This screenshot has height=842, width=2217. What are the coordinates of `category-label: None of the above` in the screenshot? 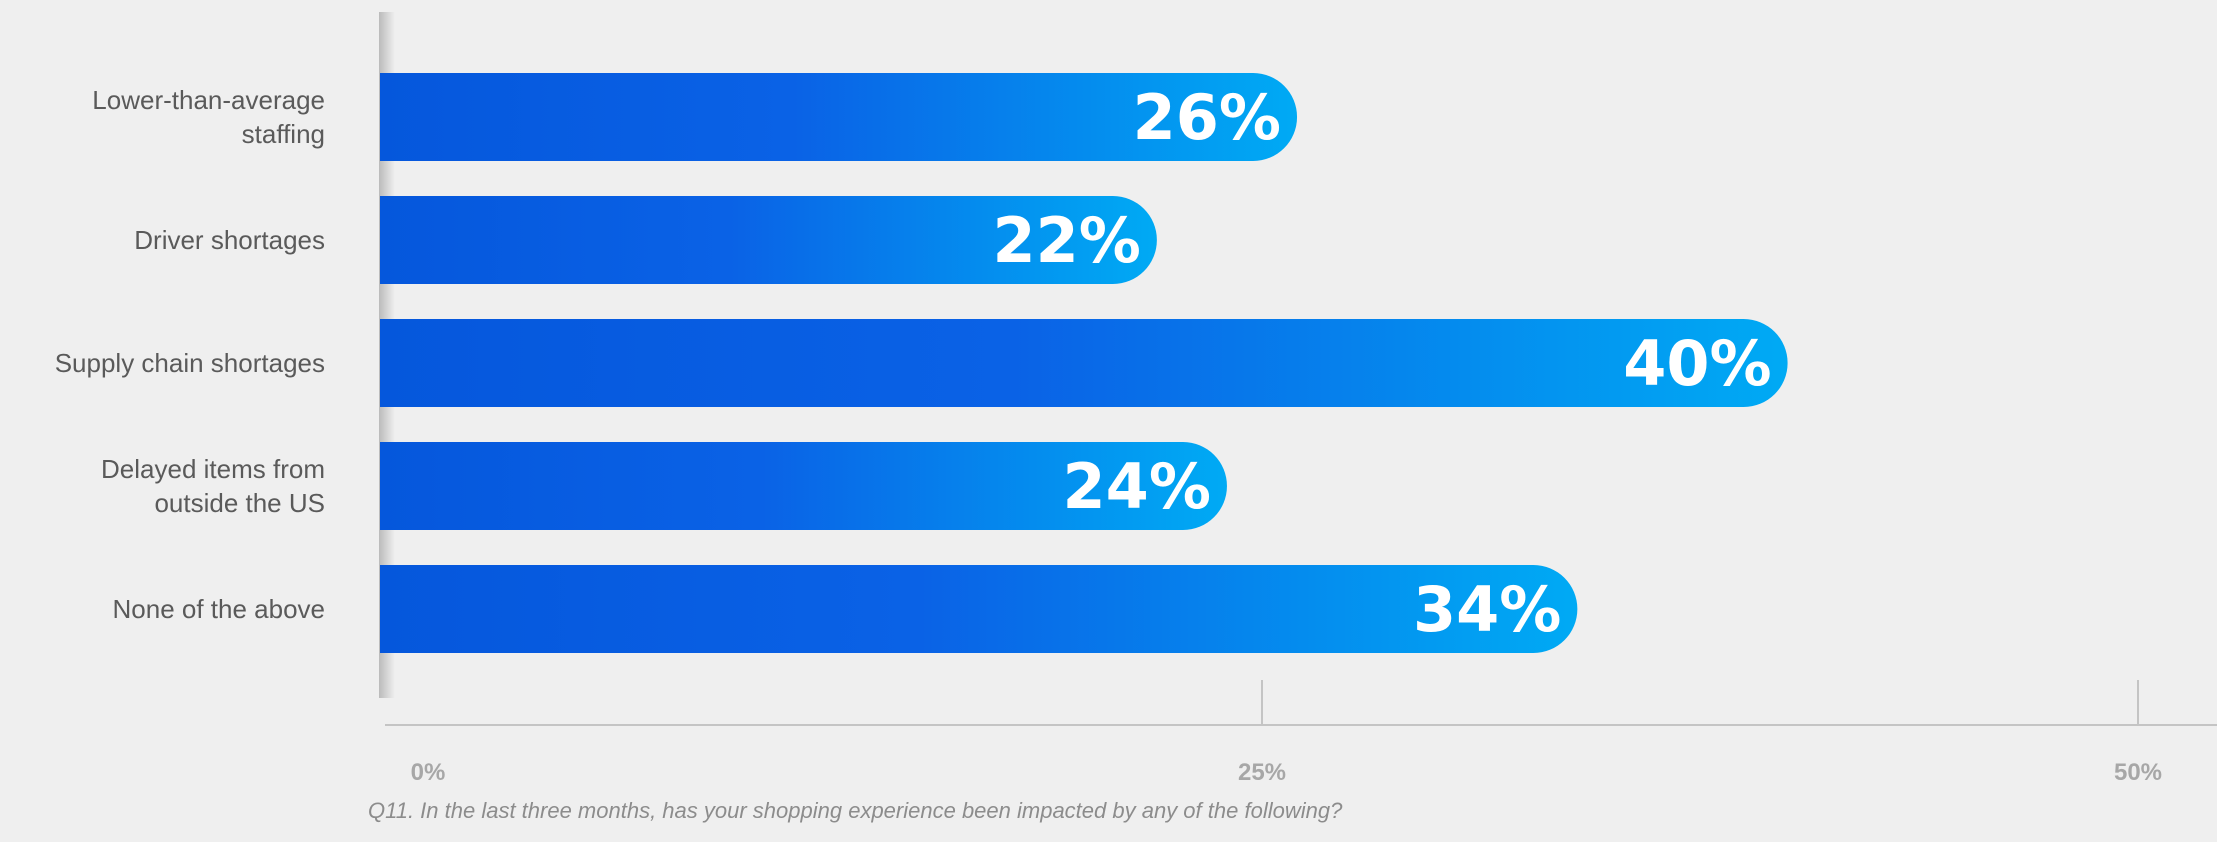 It's located at (219, 609).